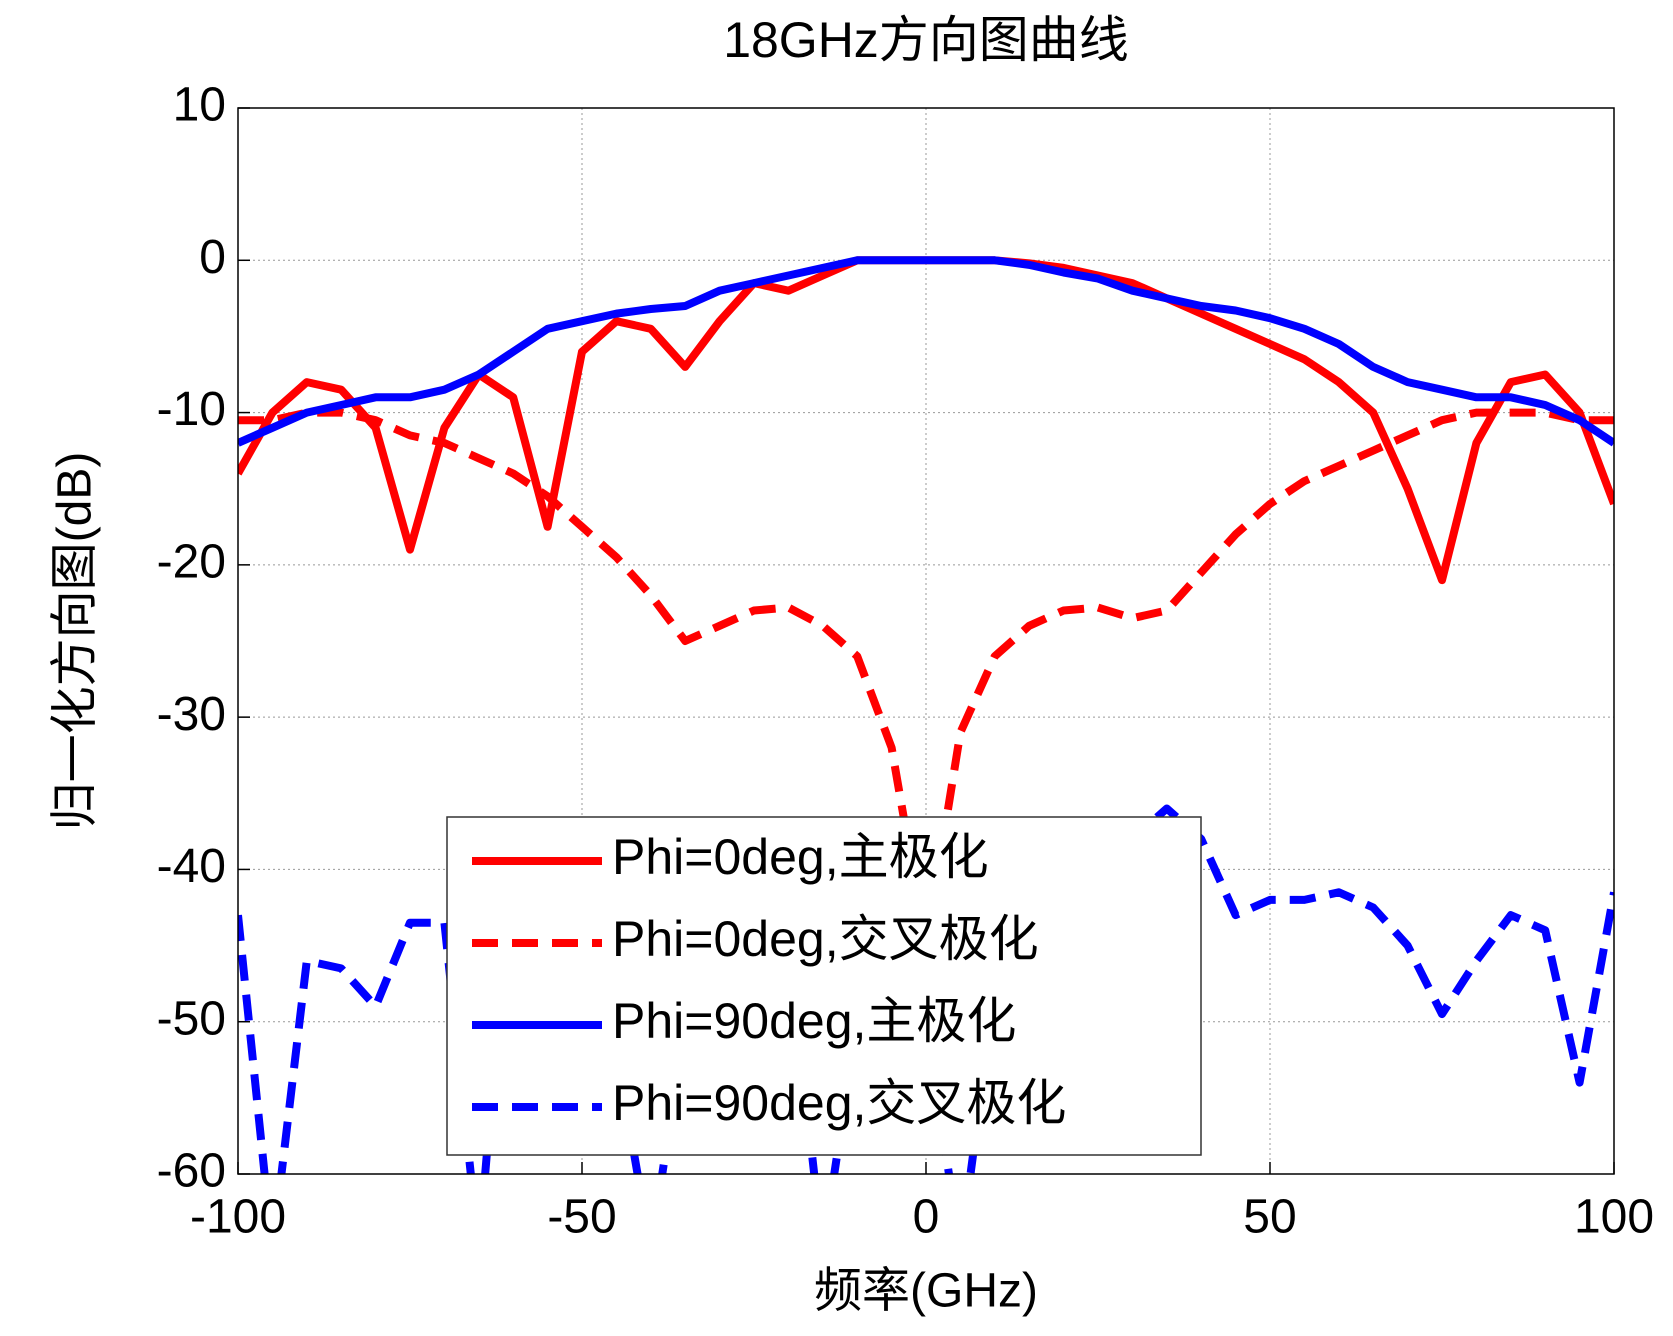 The height and width of the screenshot is (1336, 1673). I want to click on series-line, so click(926, 351).